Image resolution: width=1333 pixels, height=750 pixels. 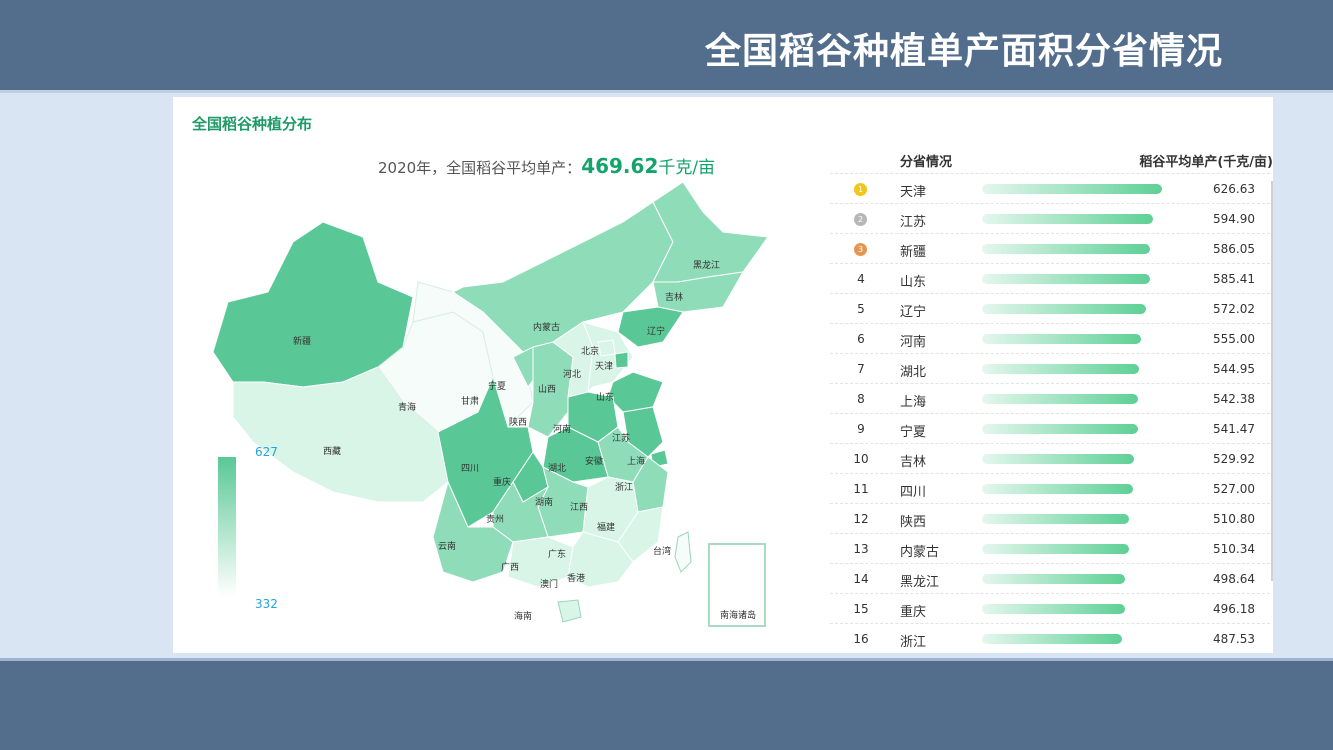 I want to click on label-zhejiang: 浙江, so click(x=624, y=487).